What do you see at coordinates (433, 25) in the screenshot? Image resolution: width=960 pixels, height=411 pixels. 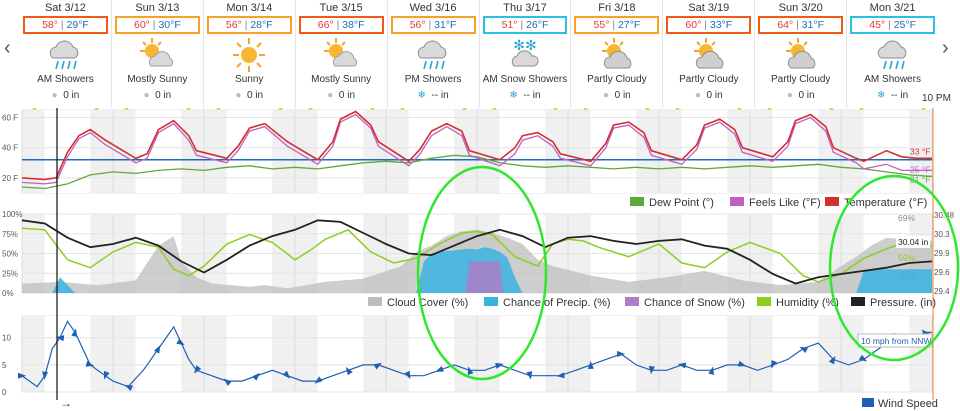 I see `temperature-range: 56° | 31°F` at bounding box center [433, 25].